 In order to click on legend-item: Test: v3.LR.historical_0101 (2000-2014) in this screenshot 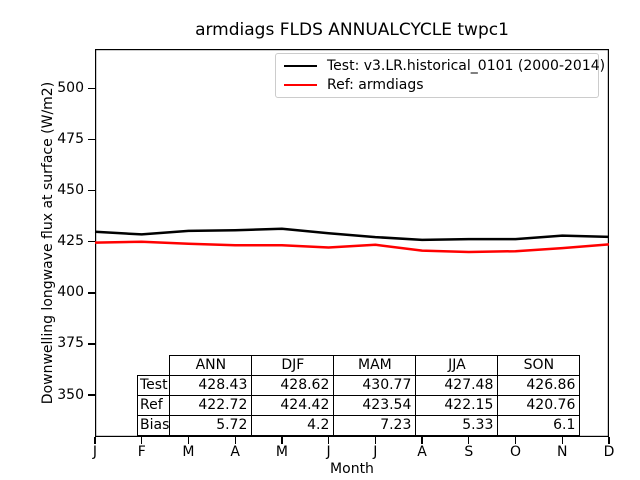, I will do `click(444, 66)`.